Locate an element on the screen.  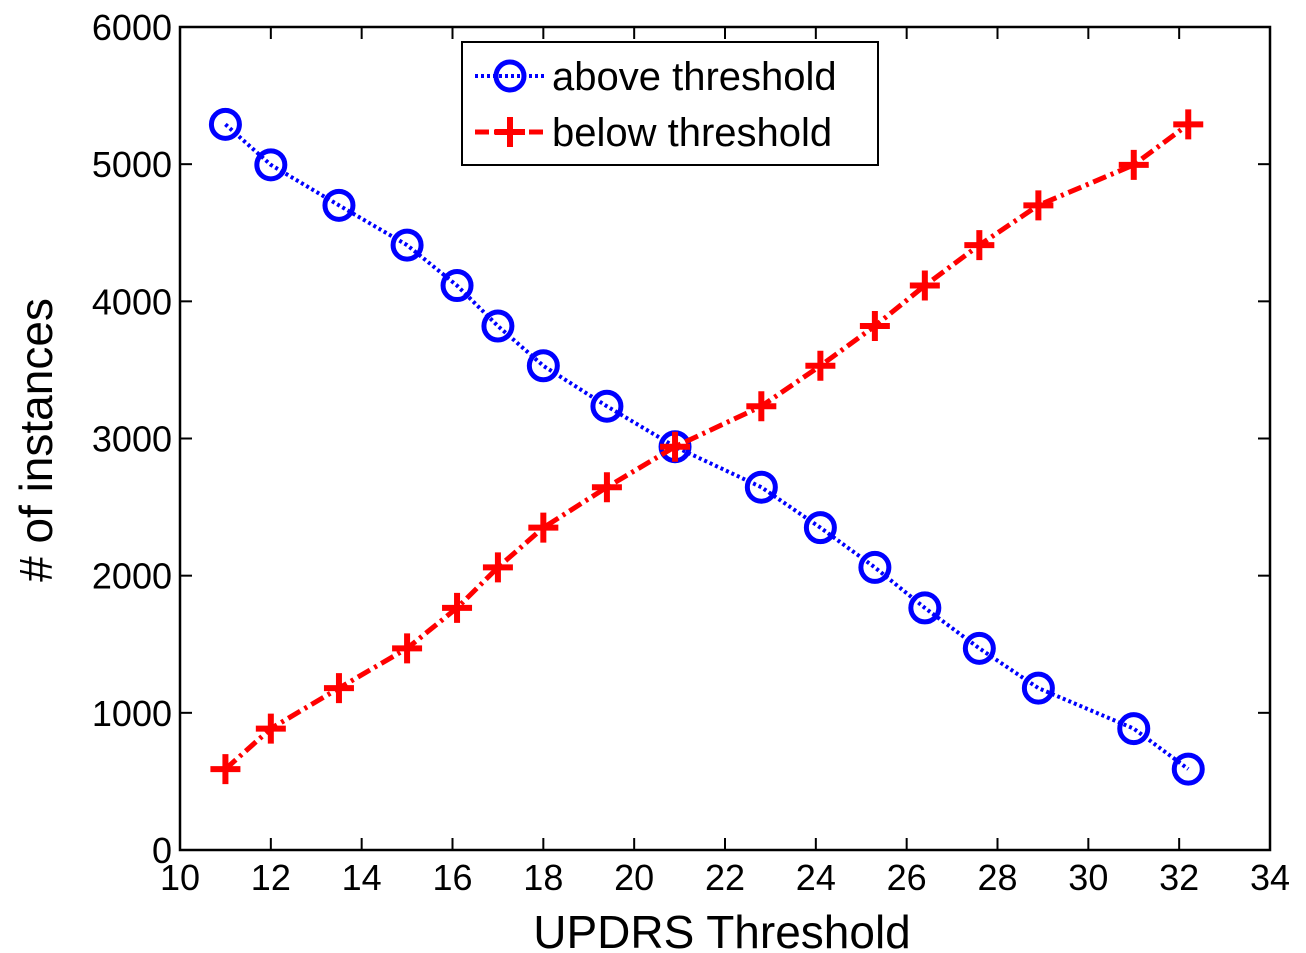
legend-box is located at coordinates (670, 103).